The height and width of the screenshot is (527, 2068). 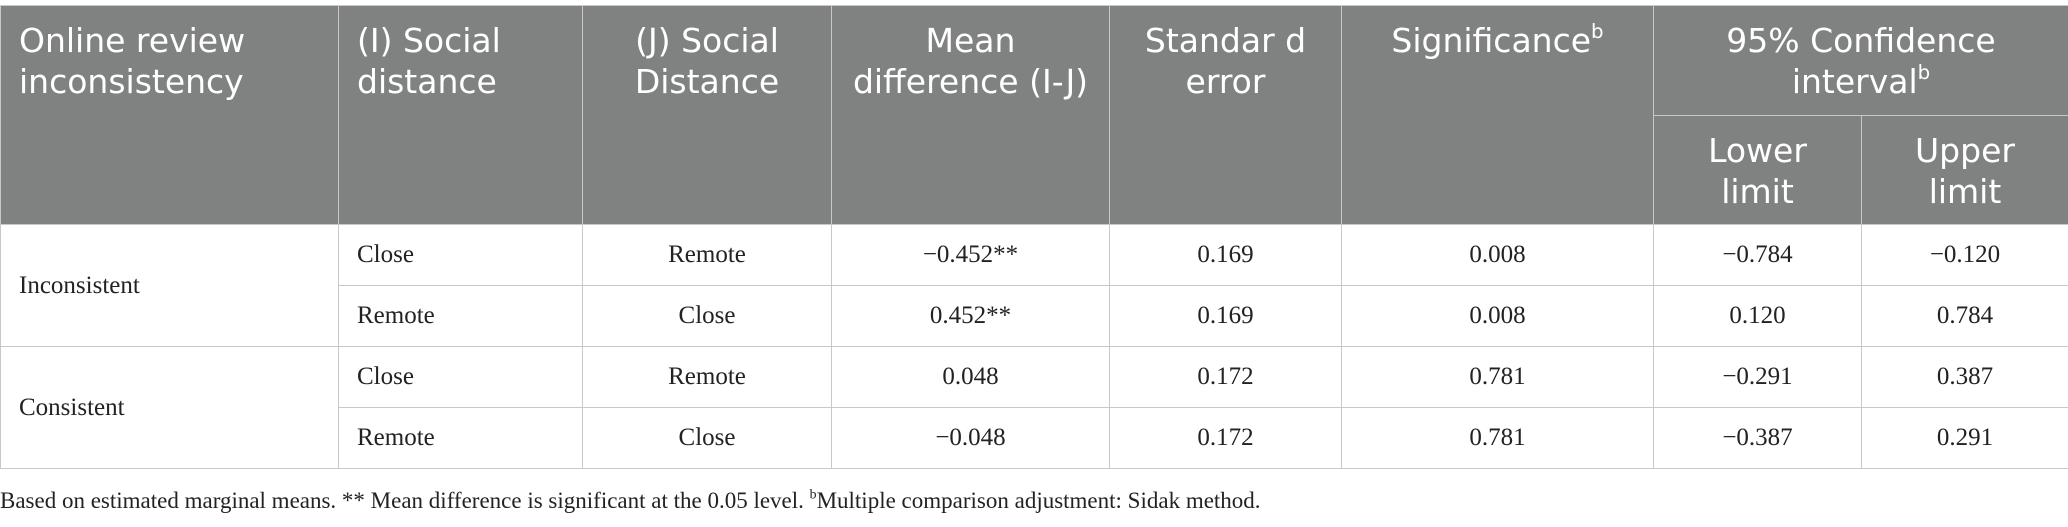 What do you see at coordinates (460, 115) in the screenshot?
I see `header-cell: (I) Social distance` at bounding box center [460, 115].